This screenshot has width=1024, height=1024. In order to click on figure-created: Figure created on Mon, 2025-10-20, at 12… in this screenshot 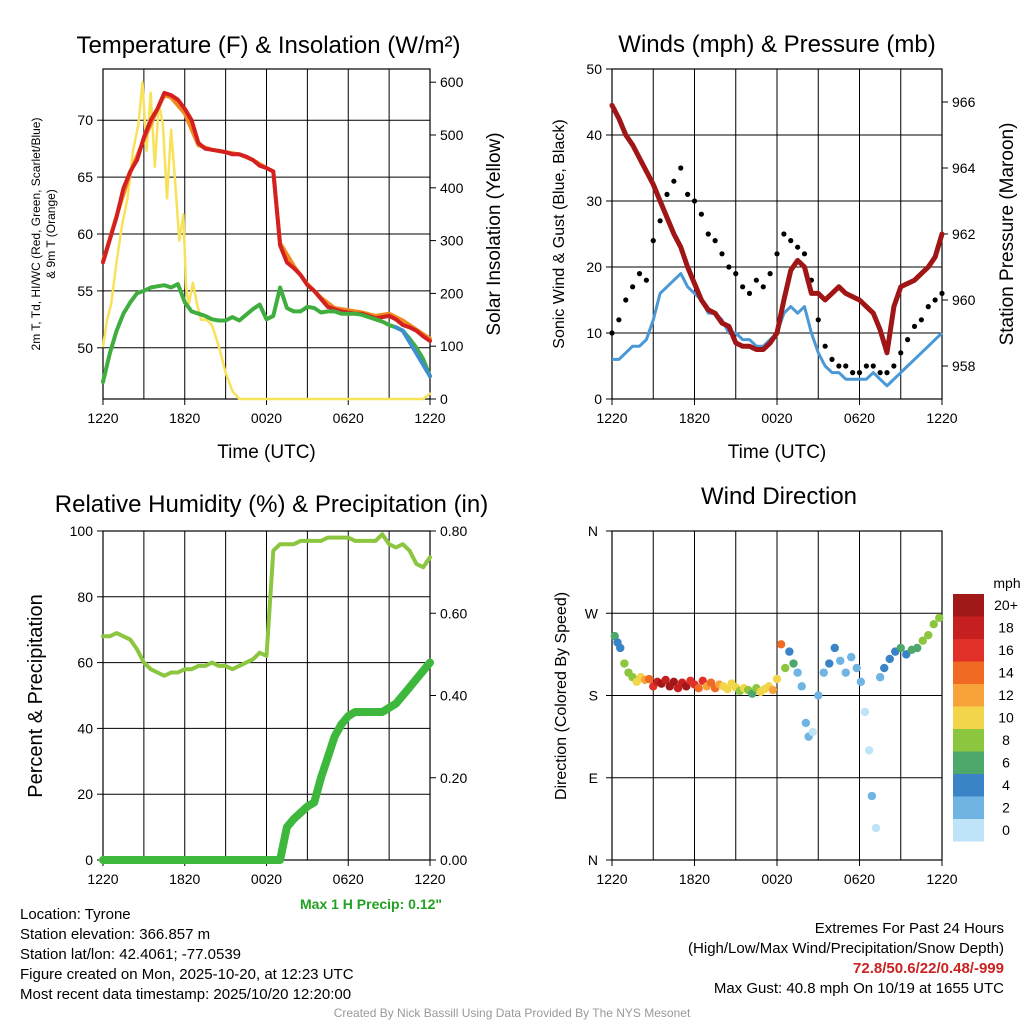, I will do `click(187, 974)`.